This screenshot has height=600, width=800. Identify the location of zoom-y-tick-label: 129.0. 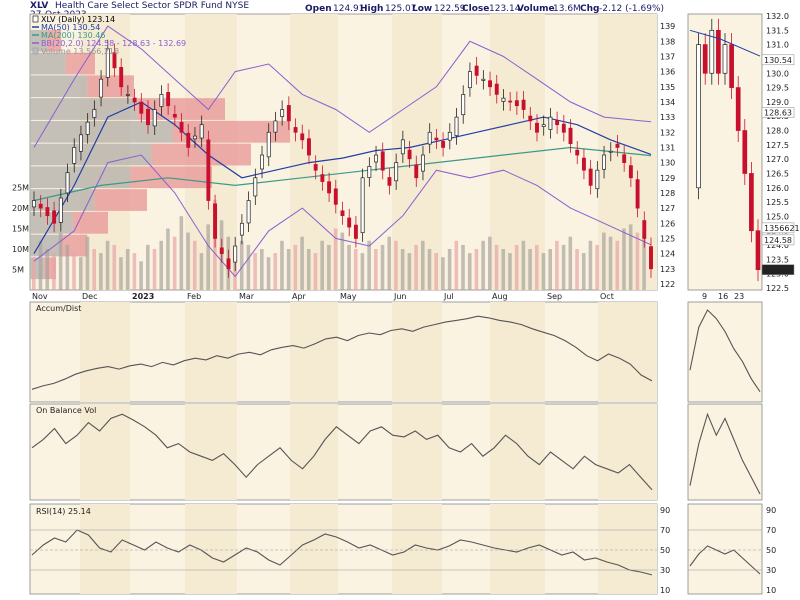
(777, 102).